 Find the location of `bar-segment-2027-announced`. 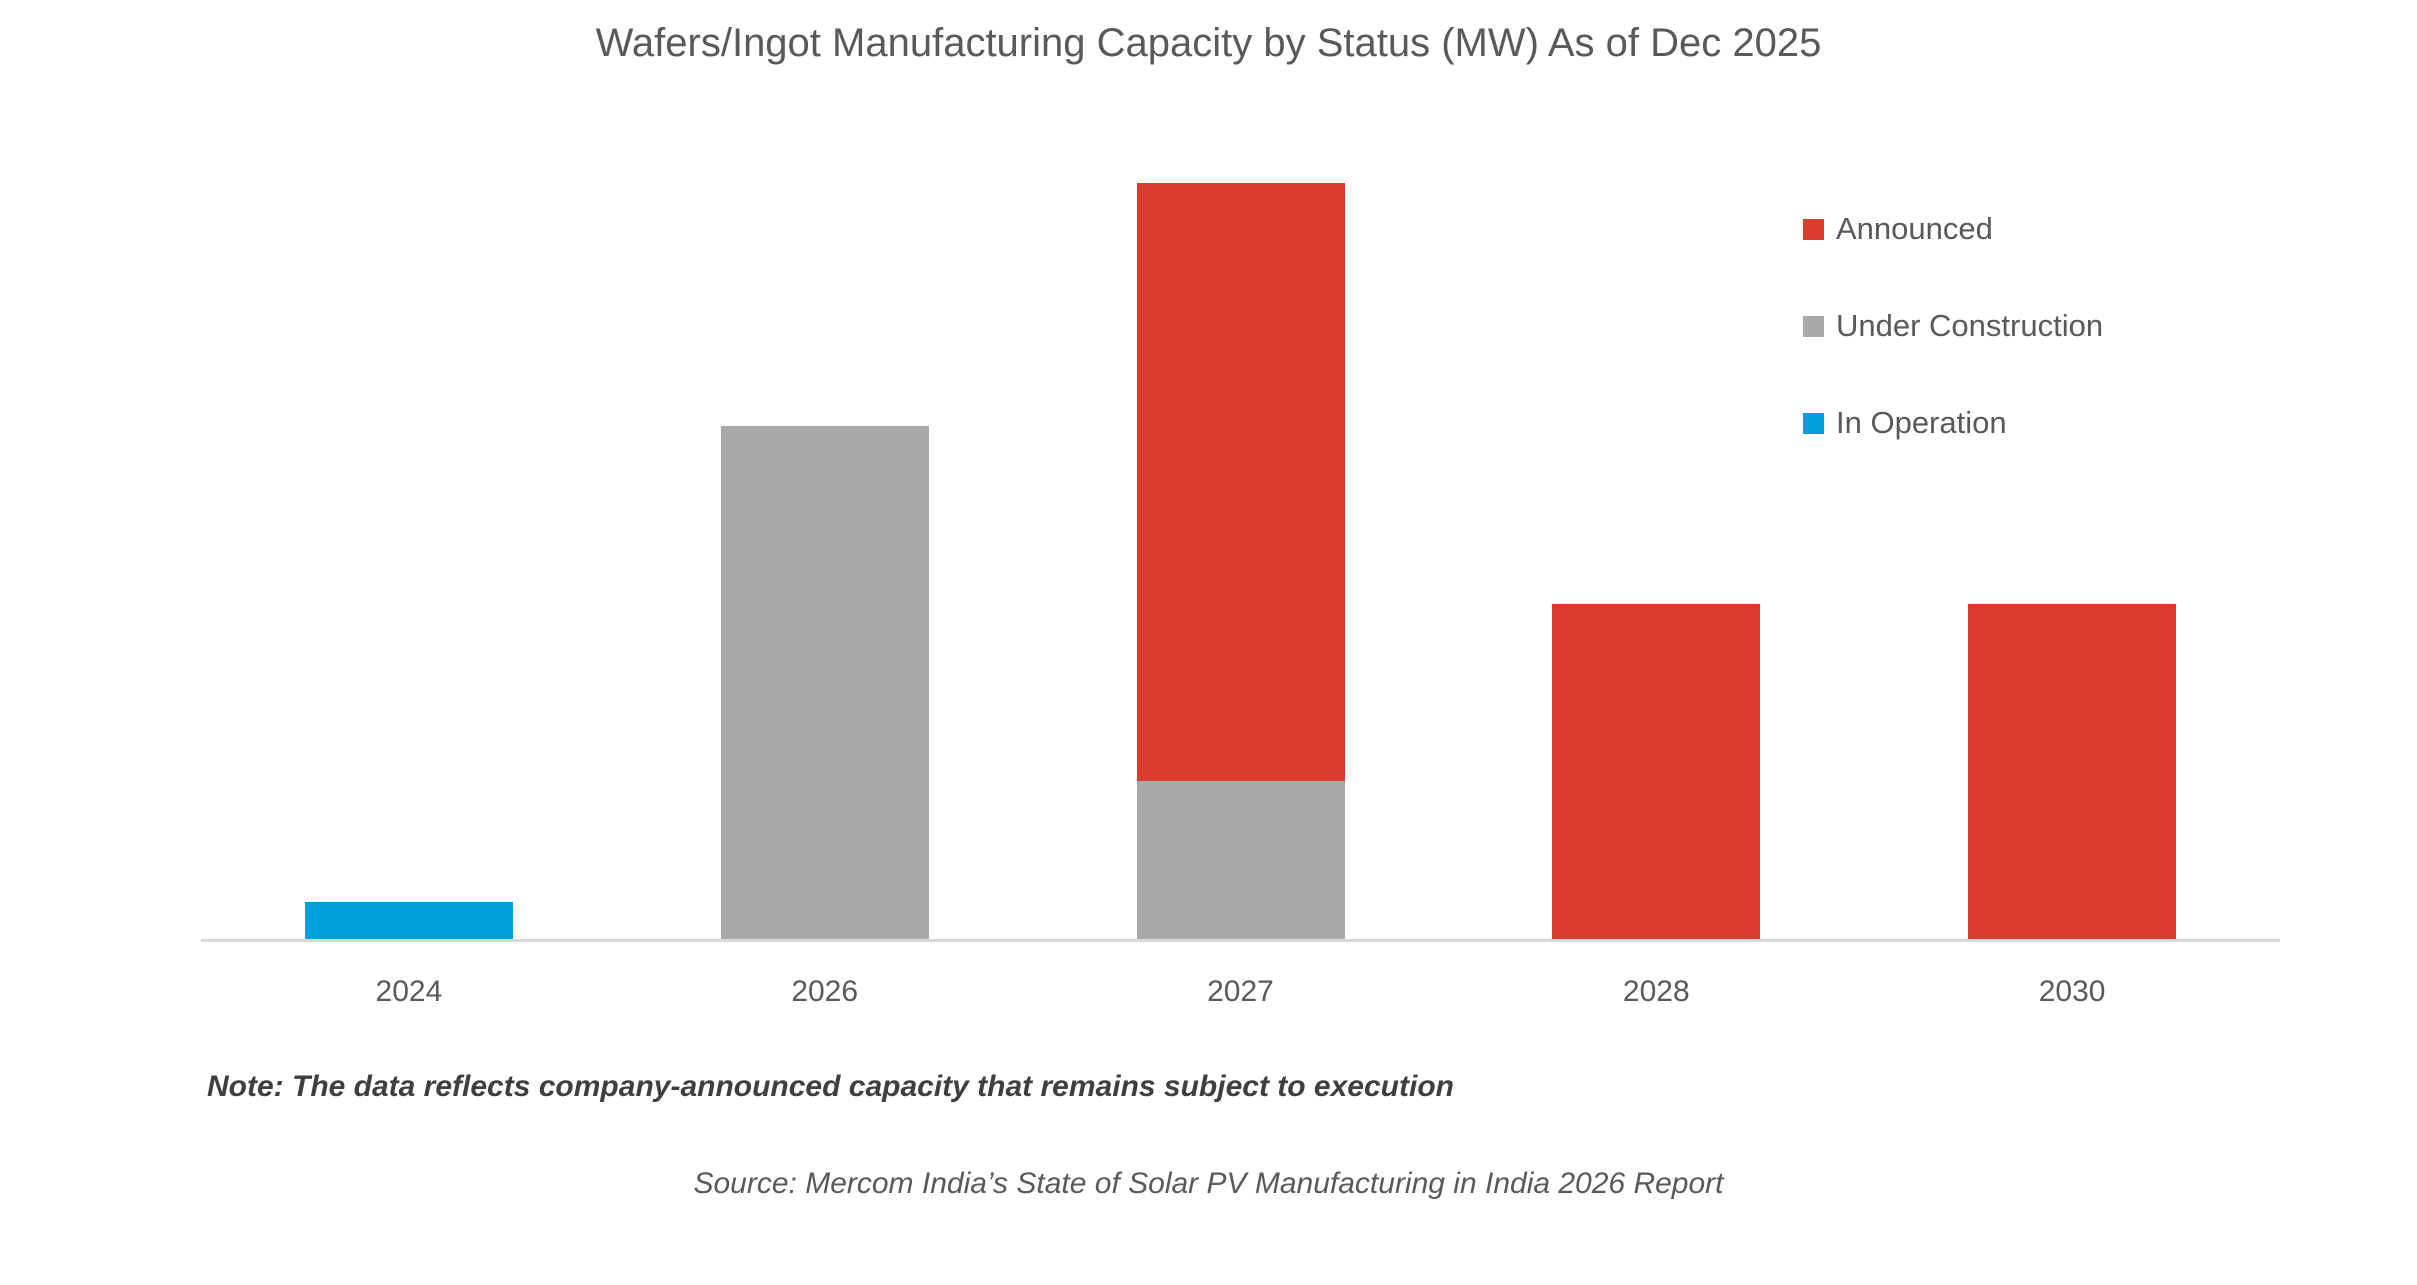

bar-segment-2027-announced is located at coordinates (1240, 482).